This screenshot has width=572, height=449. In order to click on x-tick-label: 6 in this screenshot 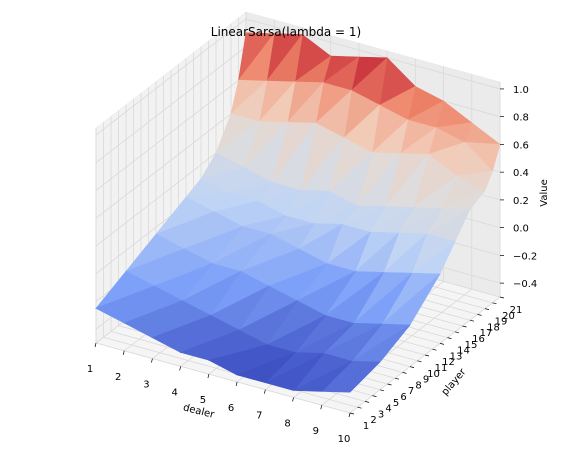, I will do `click(231, 408)`.